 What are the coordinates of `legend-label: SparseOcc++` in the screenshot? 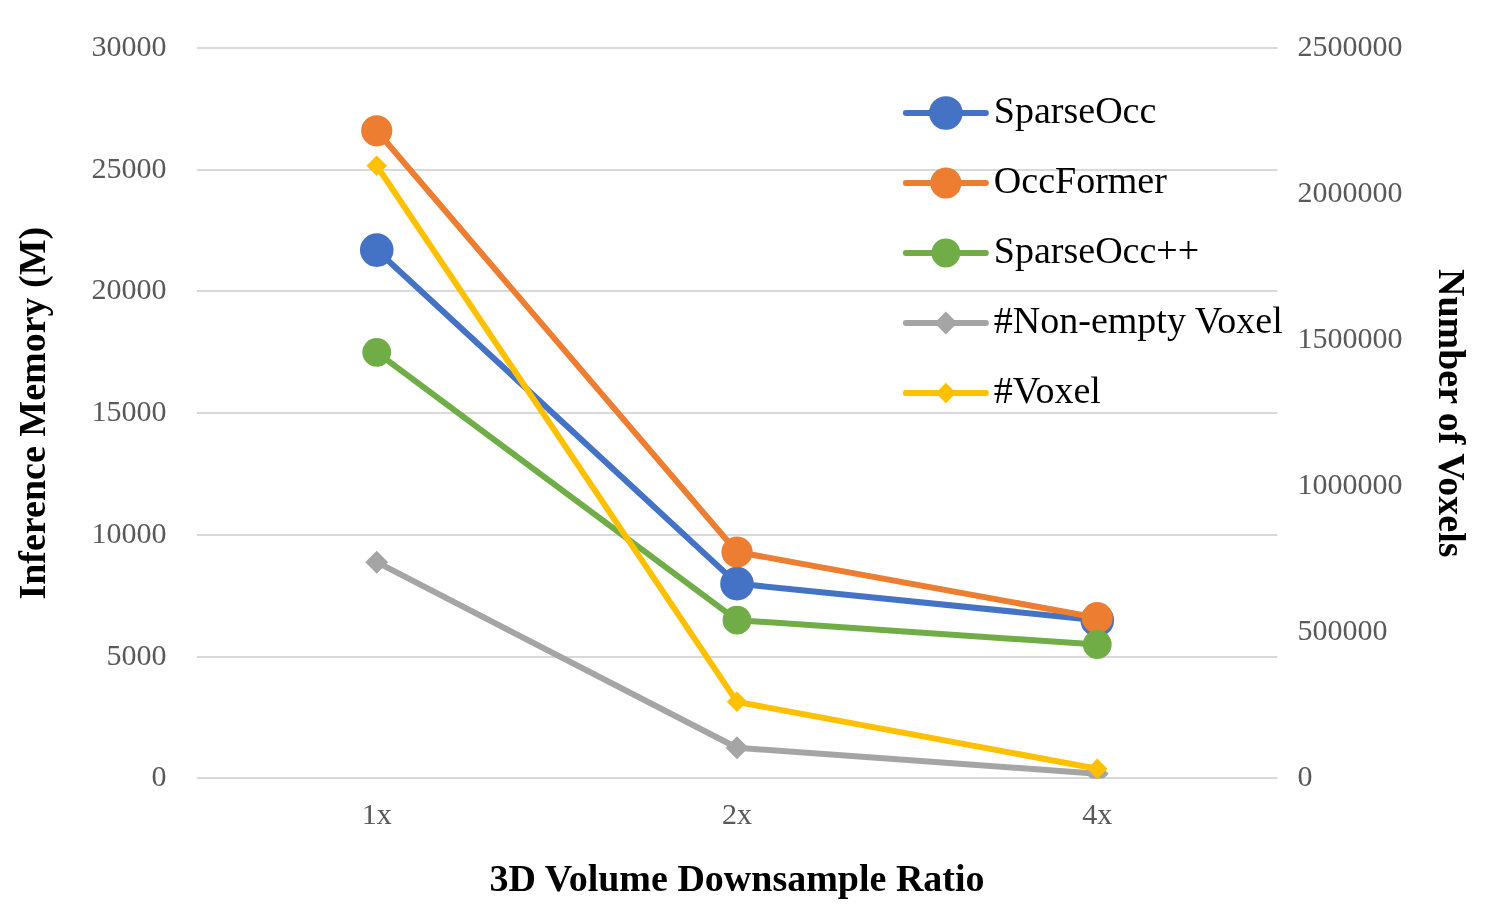 It's located at (1096, 249).